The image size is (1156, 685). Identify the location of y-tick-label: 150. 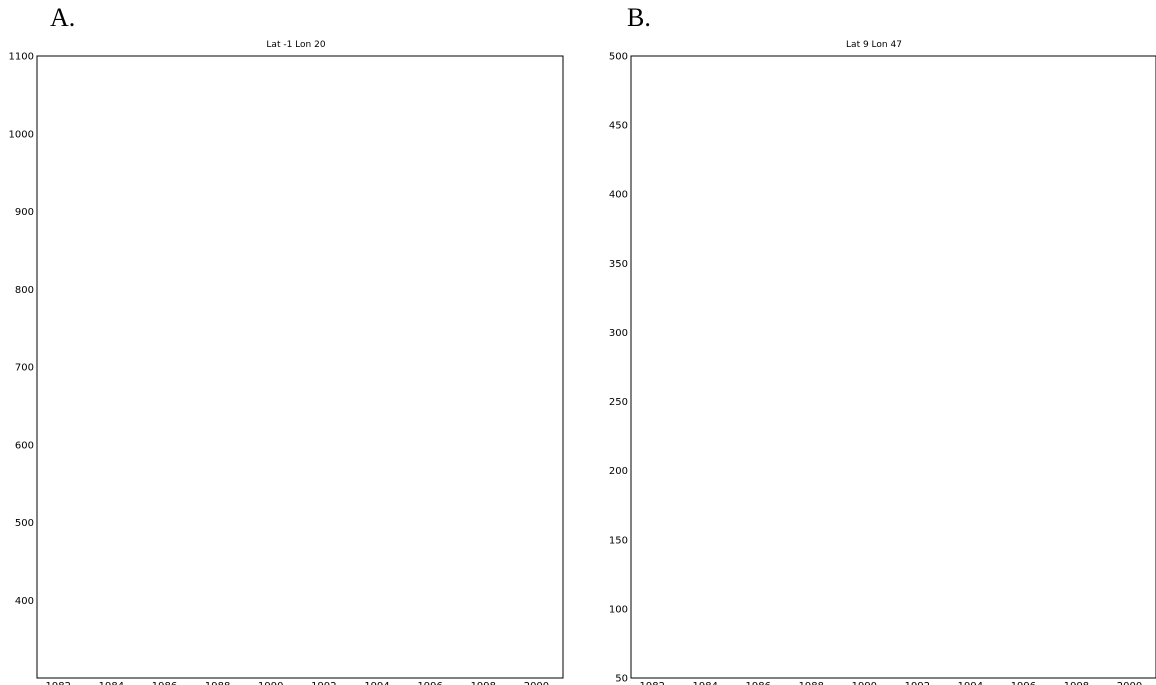
(618, 540).